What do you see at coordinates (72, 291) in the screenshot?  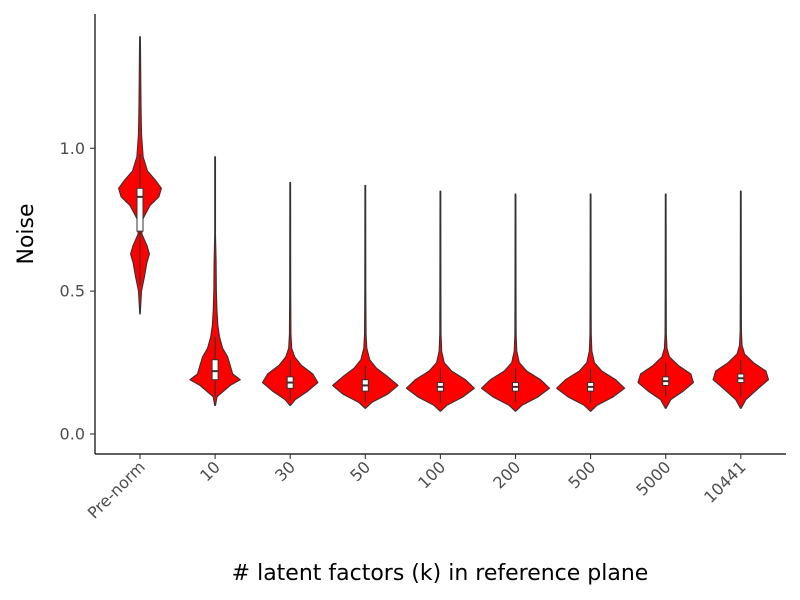 I see `y-tick-label: 0.5` at bounding box center [72, 291].